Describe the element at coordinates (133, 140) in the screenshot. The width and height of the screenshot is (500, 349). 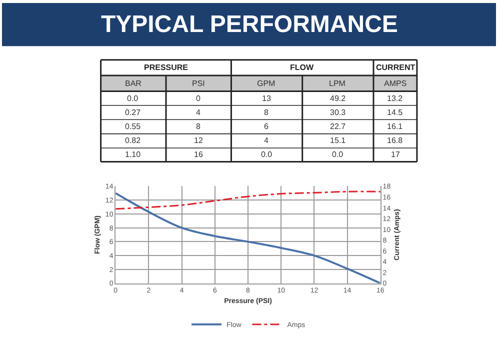
I see `text: 0.82` at that location.